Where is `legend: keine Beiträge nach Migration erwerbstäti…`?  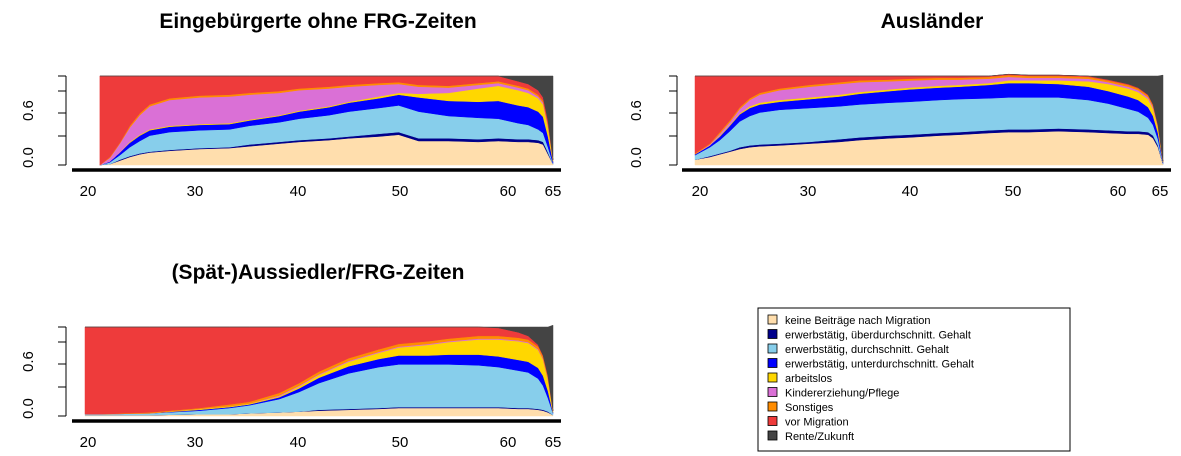
legend: keine Beiträge nach Migration erwerbstäti… is located at coordinates (914, 379).